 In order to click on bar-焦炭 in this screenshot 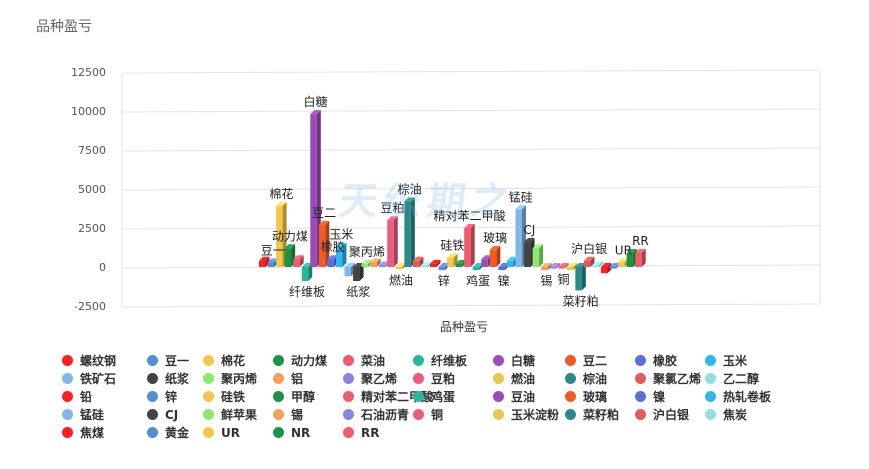, I will do `click(597, 264)`.